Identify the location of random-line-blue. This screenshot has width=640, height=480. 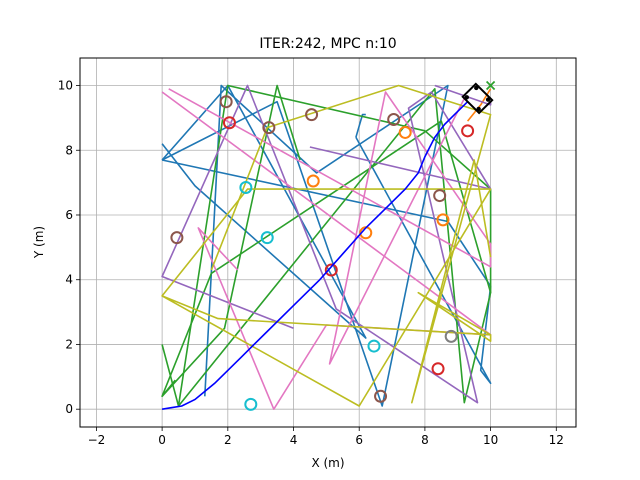
(360, 125).